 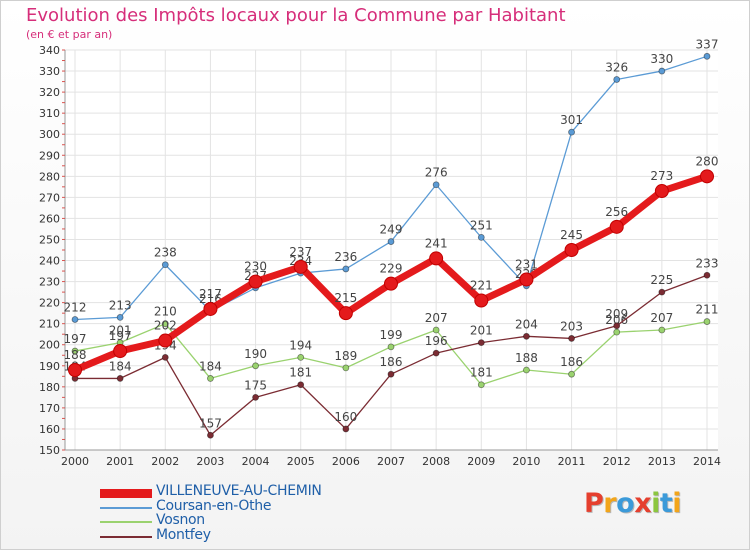 I want to click on data-label-villeneuve-au-chemin: 197, so click(x=120, y=336).